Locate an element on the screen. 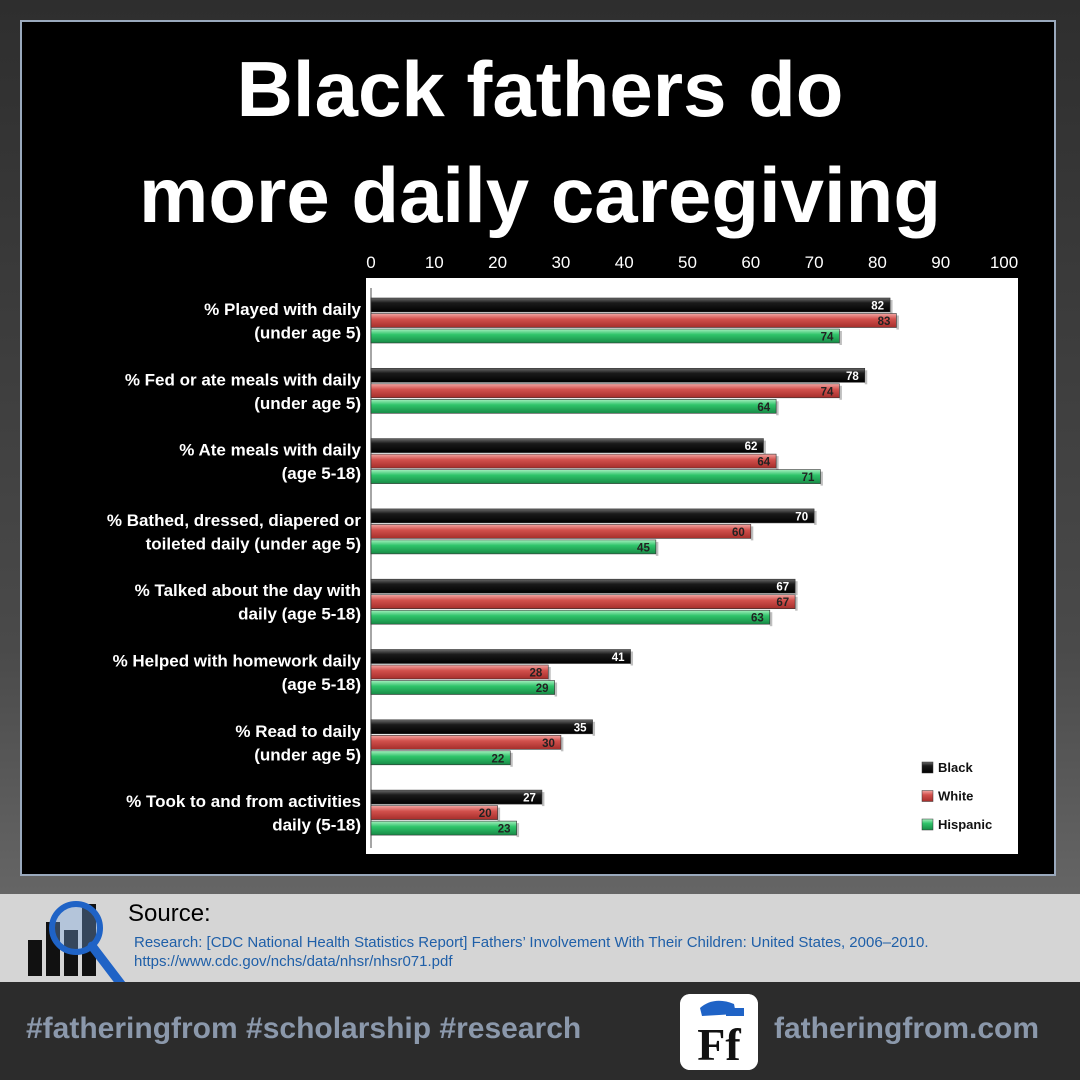 This screenshot has width=1080, height=1080. data-label: 74 is located at coordinates (827, 338).